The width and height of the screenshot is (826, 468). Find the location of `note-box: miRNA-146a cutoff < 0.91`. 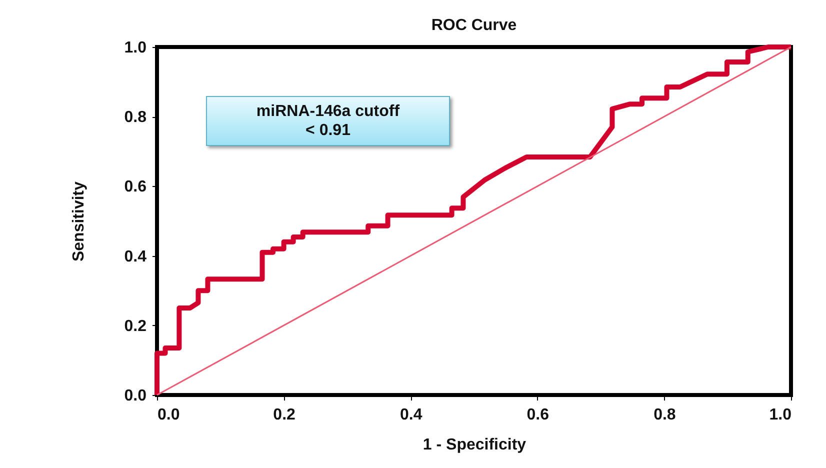

note-box: miRNA-146a cutoff < 0.91 is located at coordinates (328, 121).